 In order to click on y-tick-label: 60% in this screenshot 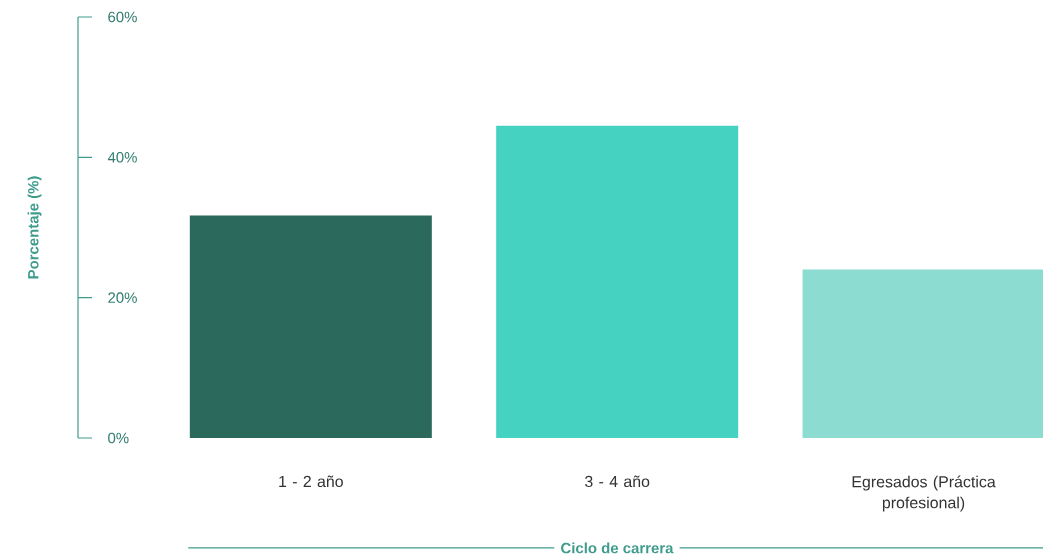, I will do `click(122, 17)`.